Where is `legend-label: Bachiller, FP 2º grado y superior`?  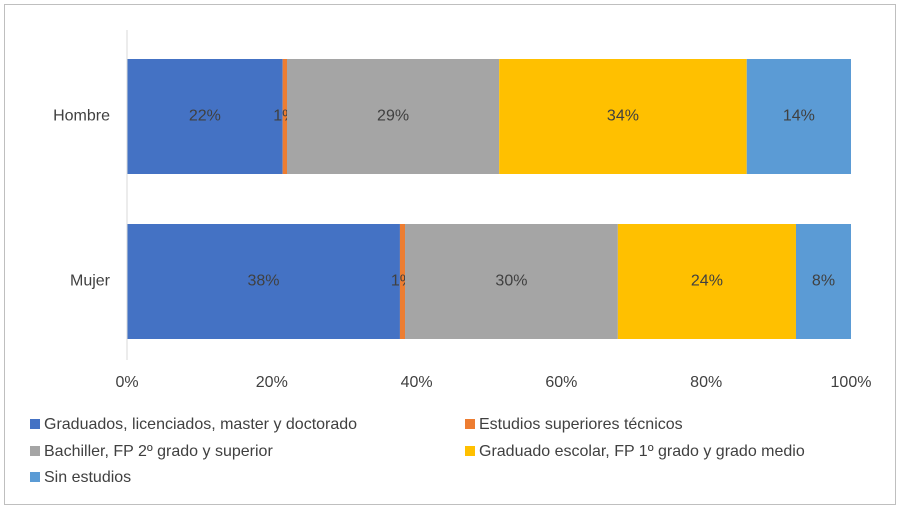
legend-label: Bachiller, FP 2º grado y superior is located at coordinates (158, 451).